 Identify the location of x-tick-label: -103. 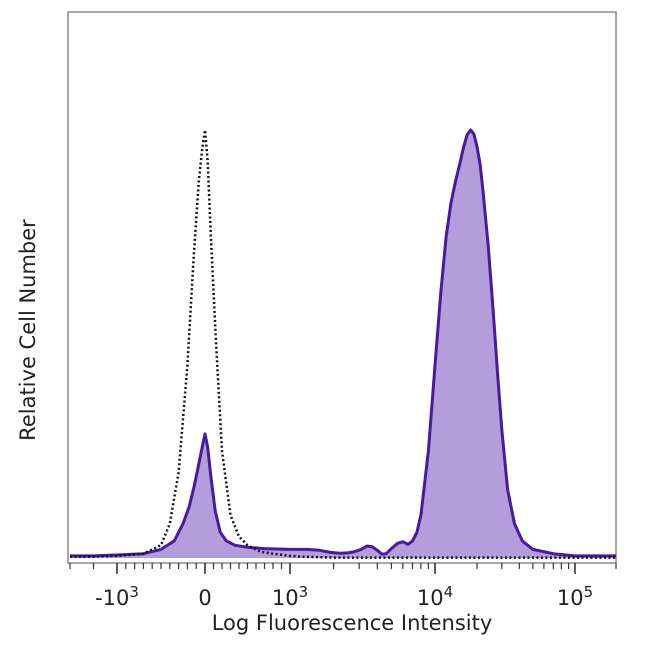
(117, 596).